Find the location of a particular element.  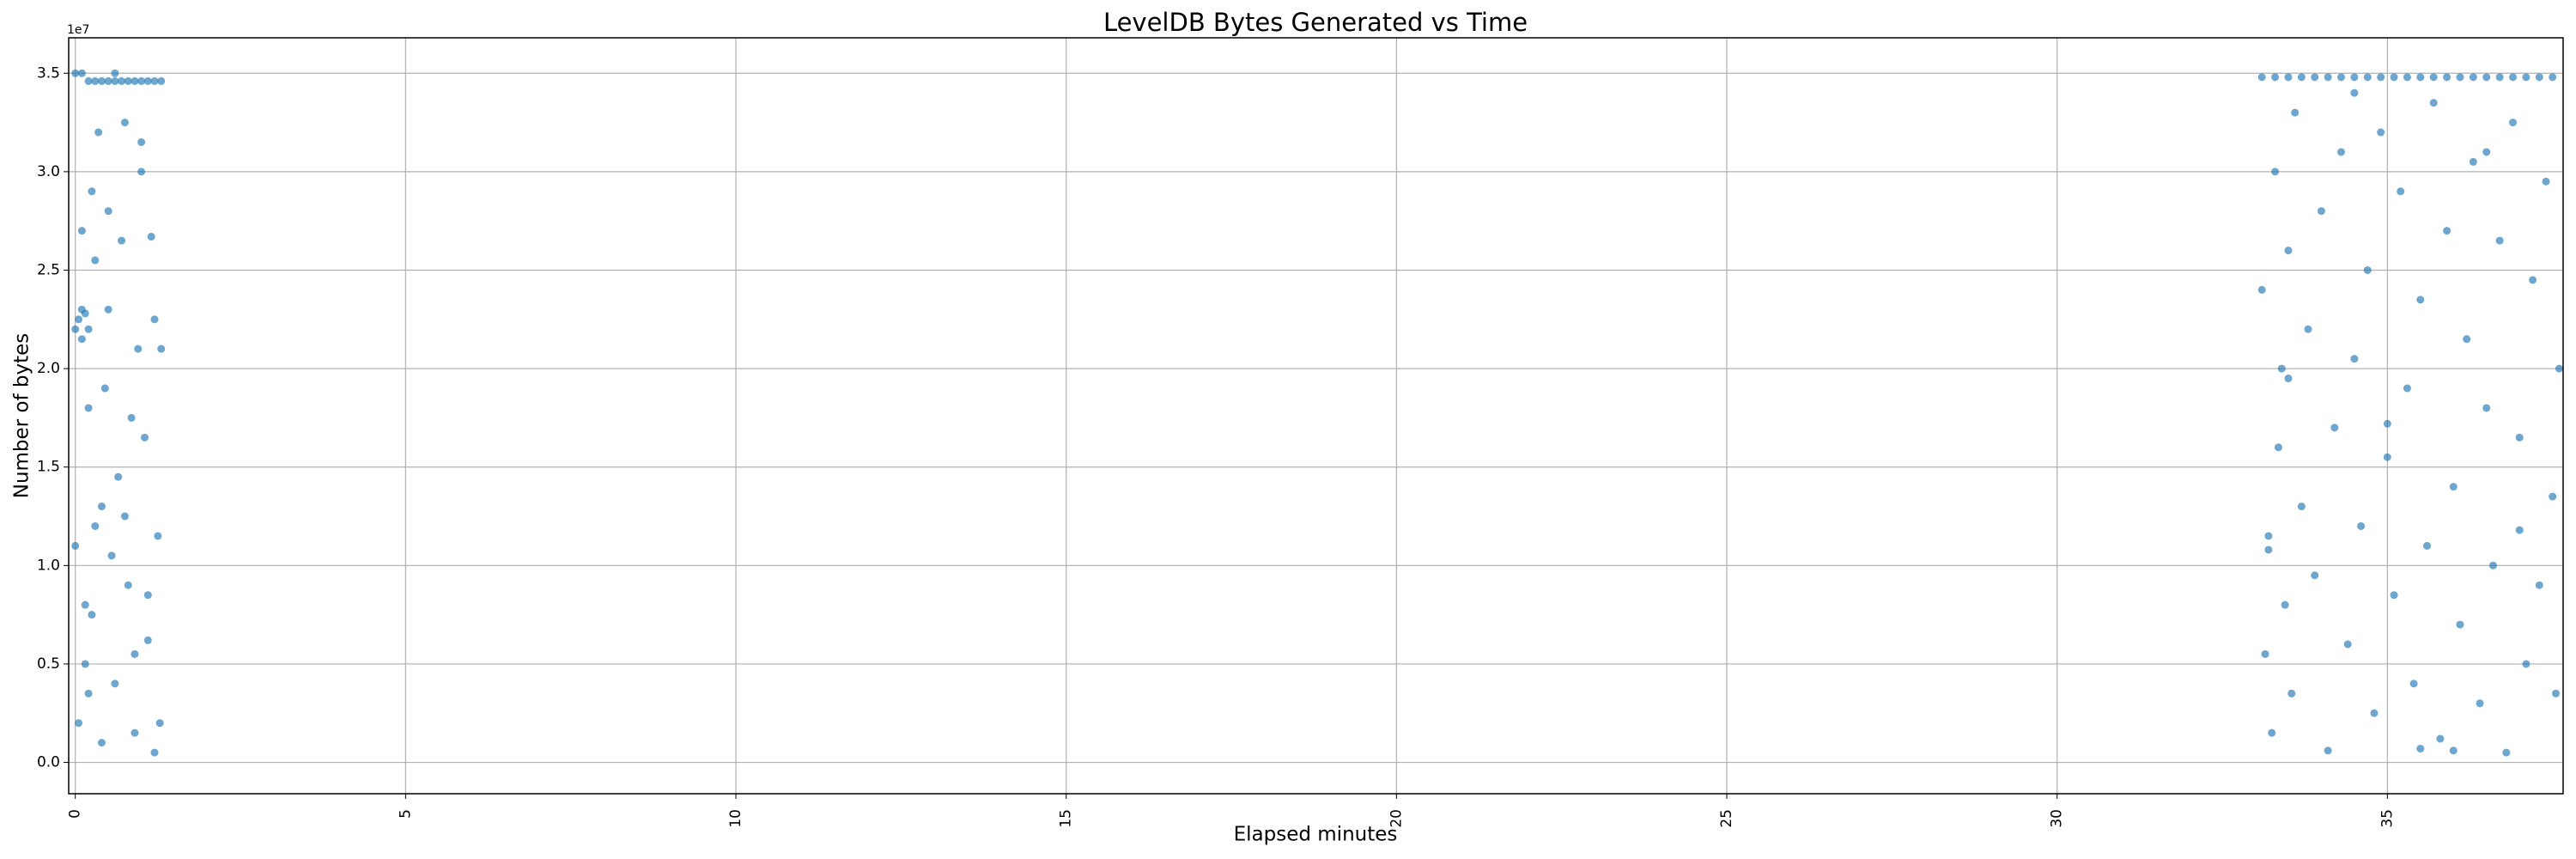

y-tick-label: 1.0 is located at coordinates (48, 565).